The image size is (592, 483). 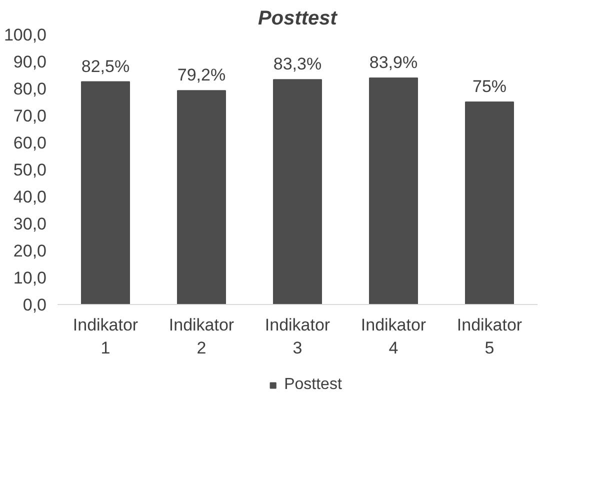 What do you see at coordinates (297, 337) in the screenshot?
I see `x-tick-label: Indikator 3` at bounding box center [297, 337].